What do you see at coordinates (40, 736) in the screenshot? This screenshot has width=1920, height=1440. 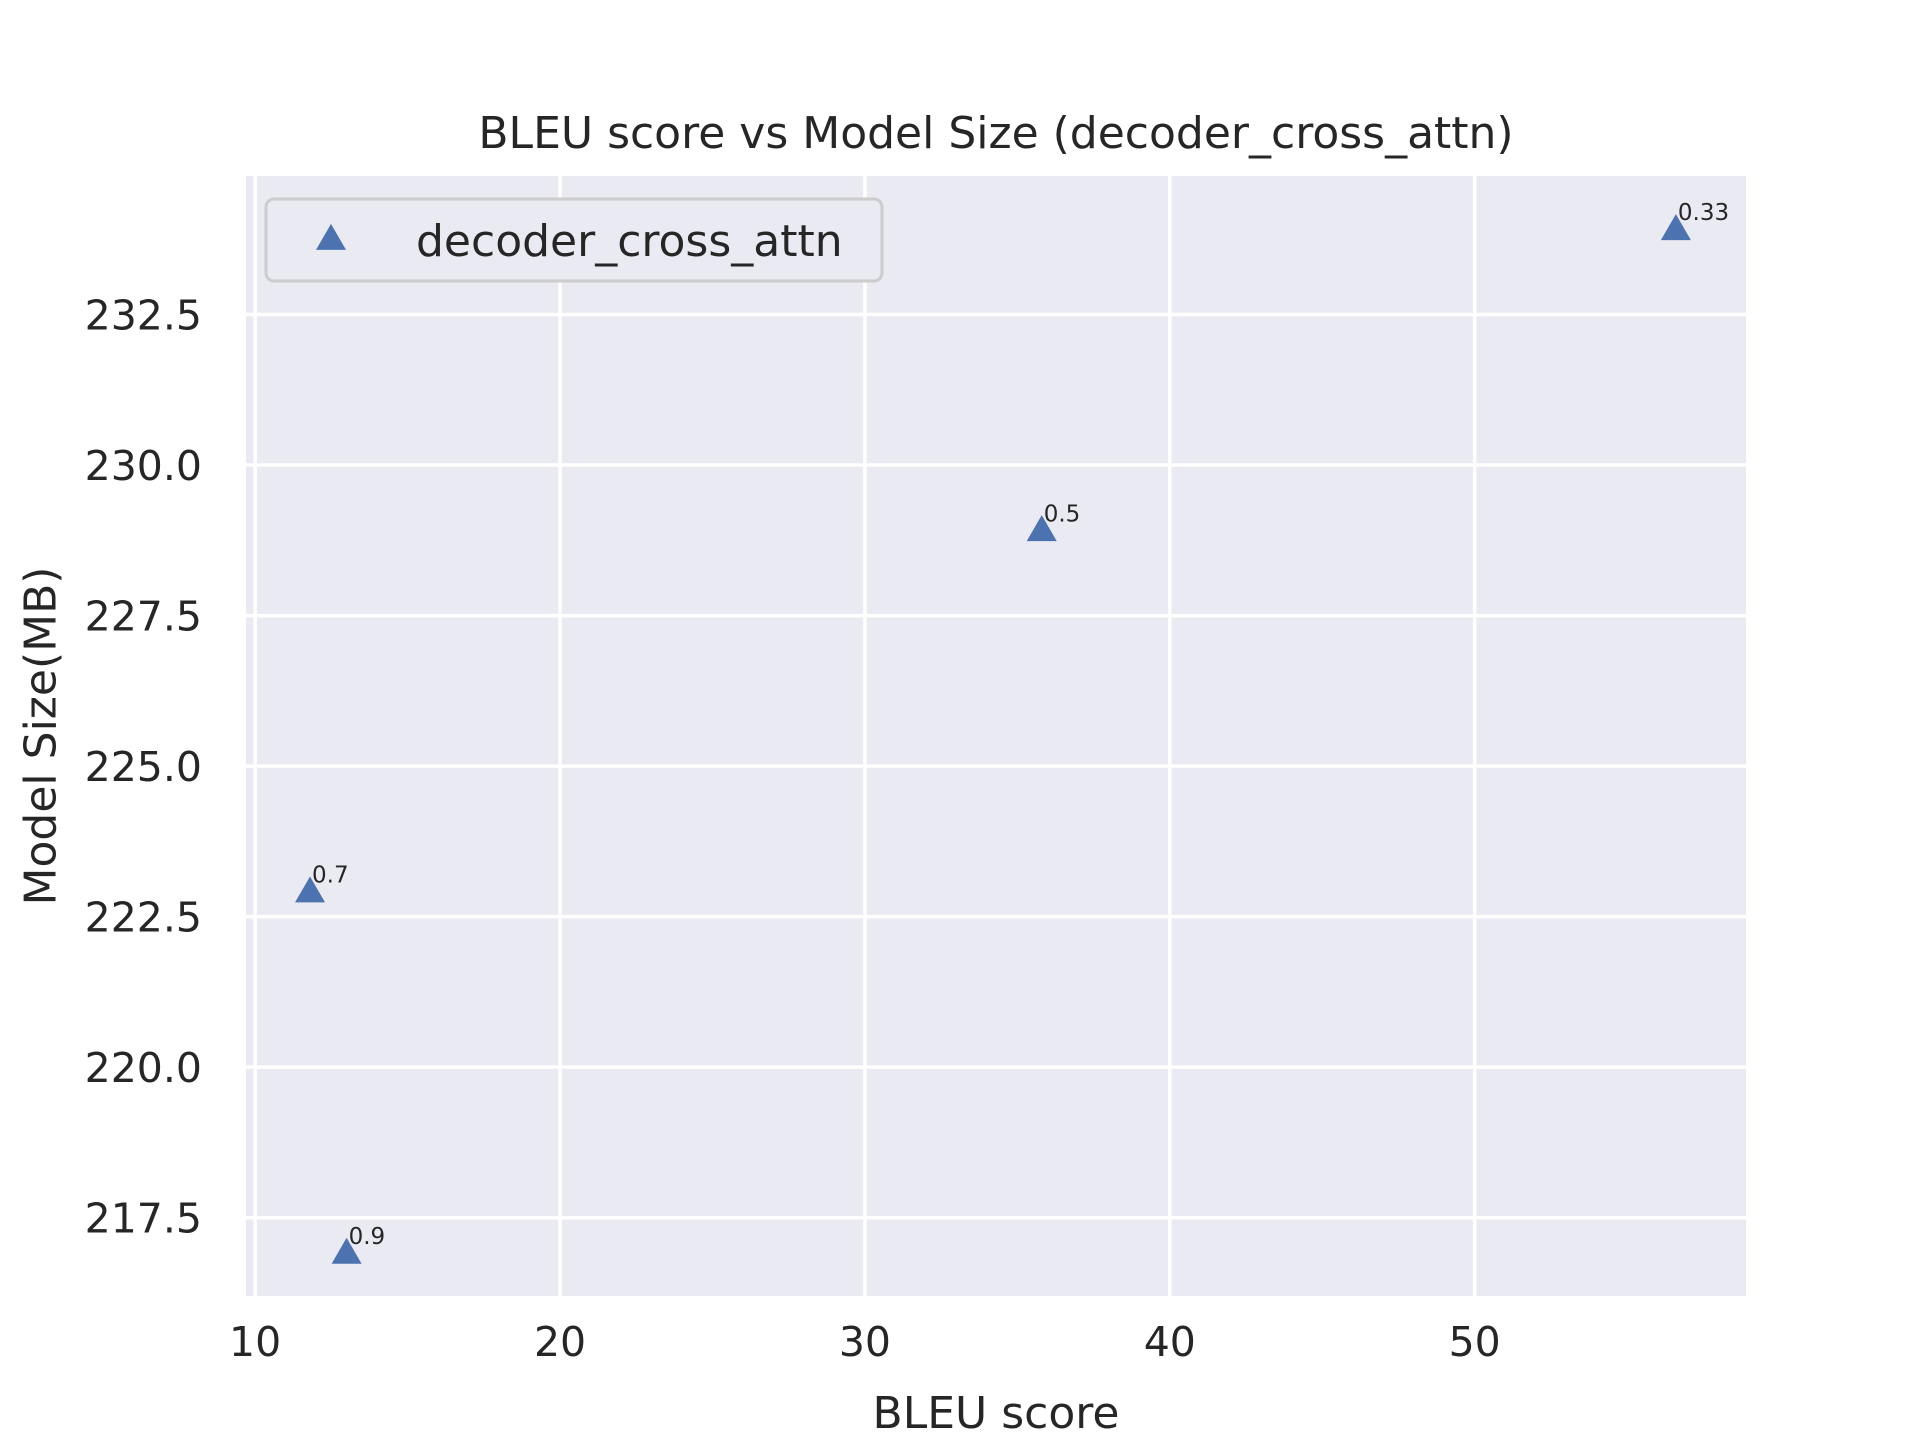 I see `y-axis-label: Model Size(MB)` at bounding box center [40, 736].